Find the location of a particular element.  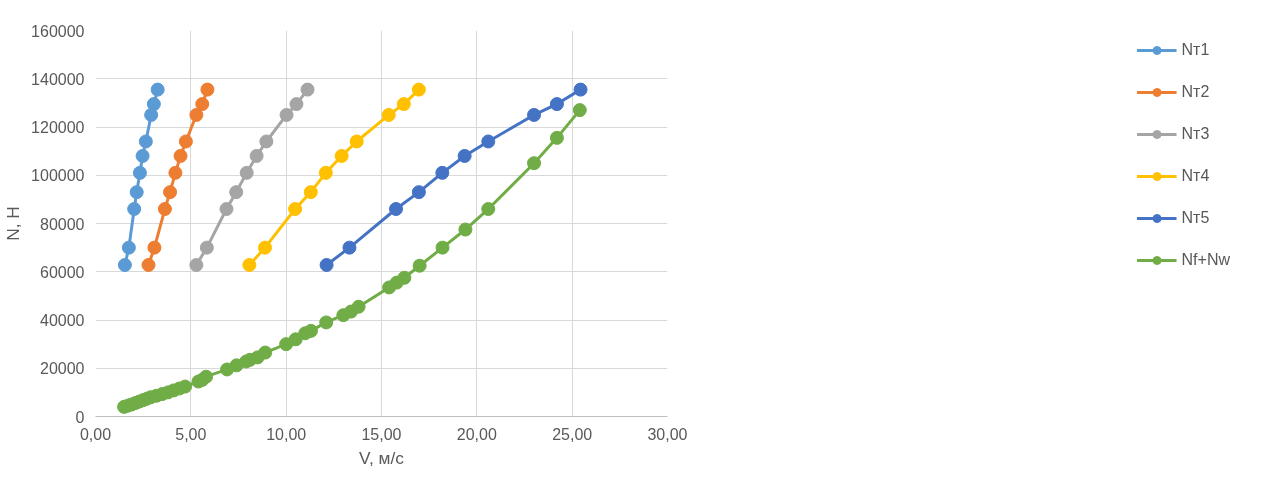

y-tick-label: 140000 is located at coordinates (58, 79).